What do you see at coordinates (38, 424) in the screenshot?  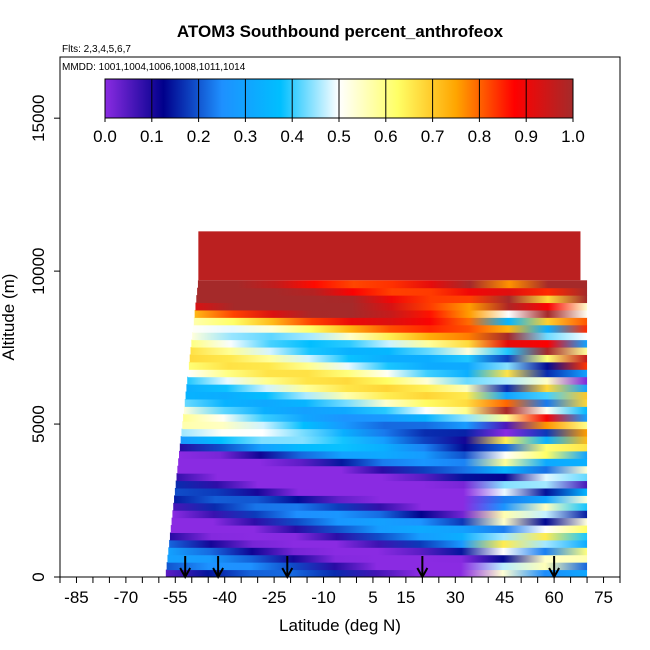 I see `y-tick-label: 5000` at bounding box center [38, 424].